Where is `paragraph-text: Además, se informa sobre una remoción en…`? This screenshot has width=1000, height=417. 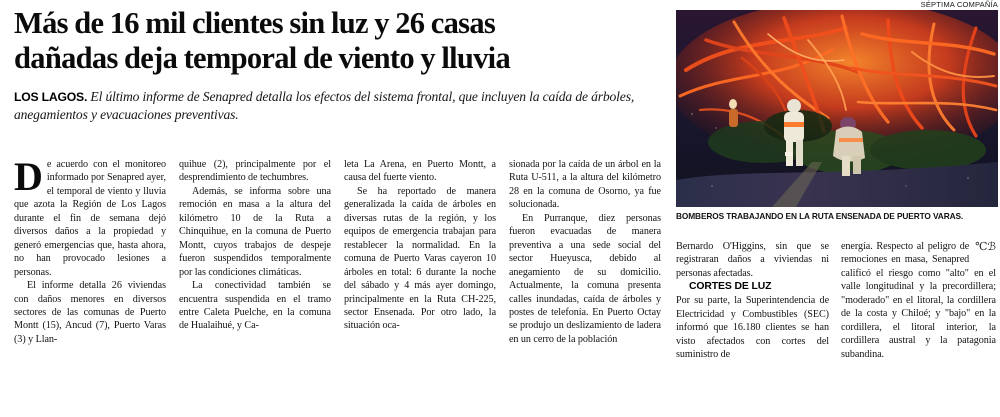 paragraph-text: Además, se informa sobre una remoción en… is located at coordinates (255, 231).